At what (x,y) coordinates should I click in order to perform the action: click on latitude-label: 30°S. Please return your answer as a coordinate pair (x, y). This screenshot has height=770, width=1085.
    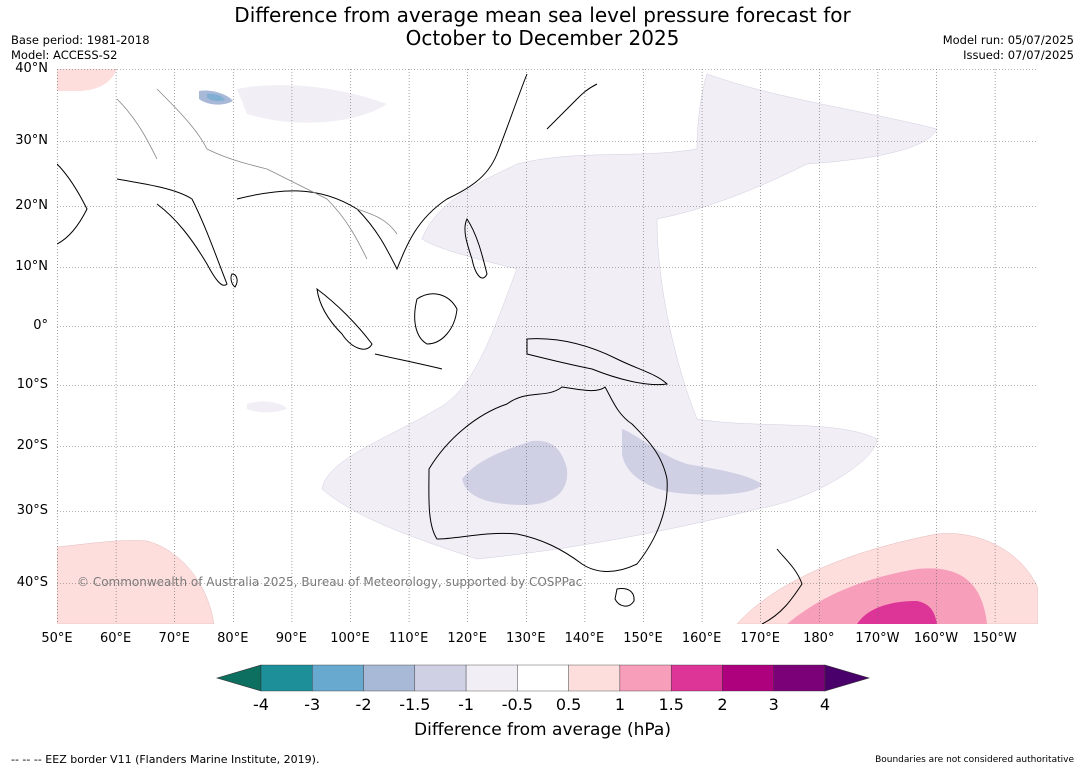
    Looking at the image, I should click on (32, 510).